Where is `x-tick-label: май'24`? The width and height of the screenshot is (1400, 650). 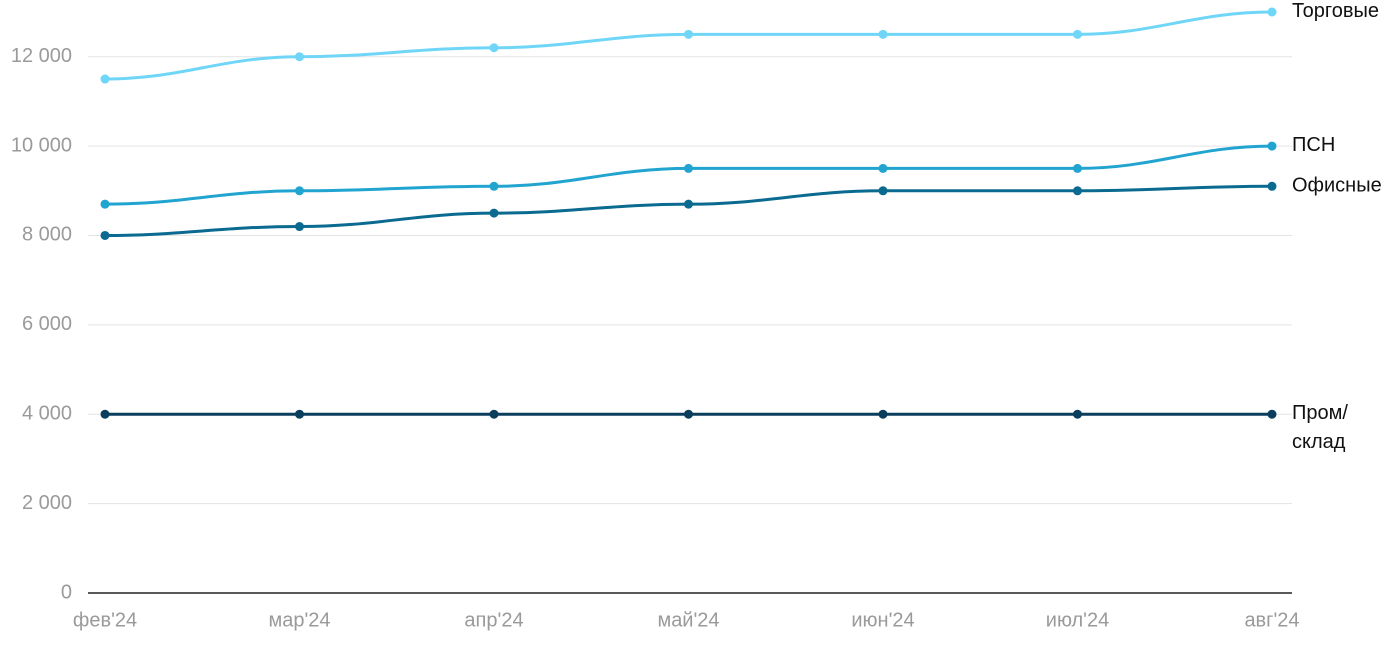
x-tick-label: май'24 is located at coordinates (688, 620).